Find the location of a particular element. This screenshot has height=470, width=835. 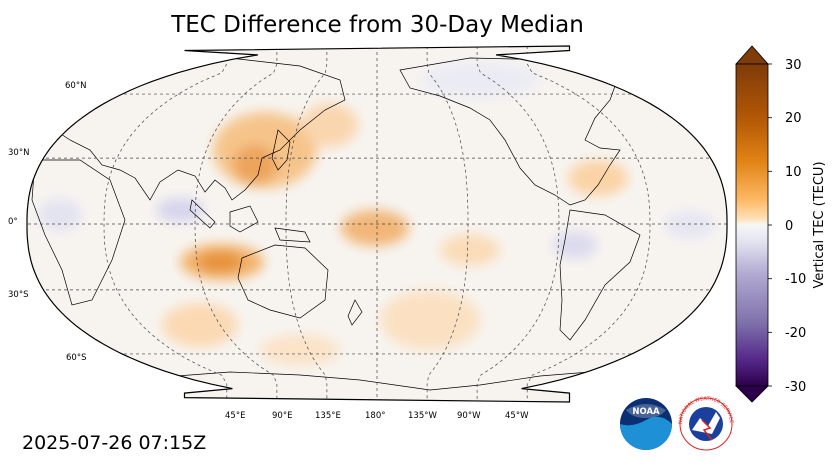

coast-japan is located at coordinates (281, 150).